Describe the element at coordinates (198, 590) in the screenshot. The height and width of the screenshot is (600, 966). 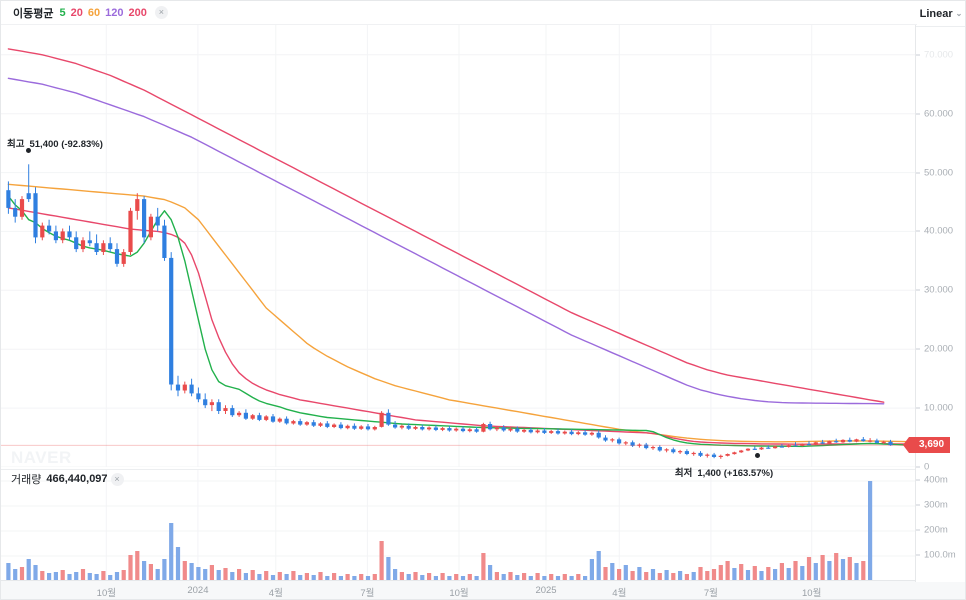
I see `time-label-1: 2024` at that location.